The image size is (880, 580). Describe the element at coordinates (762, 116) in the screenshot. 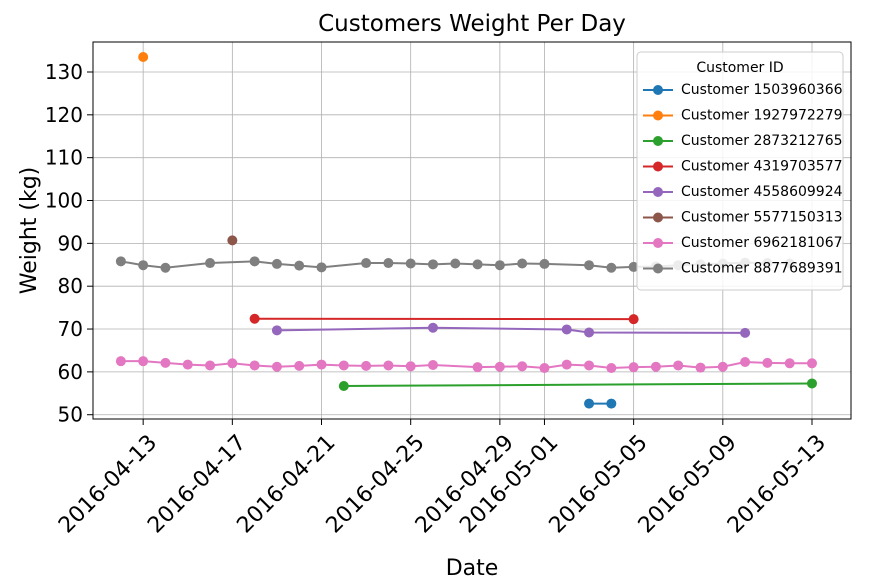

I see `legend-label: Customer 1927972279` at that location.